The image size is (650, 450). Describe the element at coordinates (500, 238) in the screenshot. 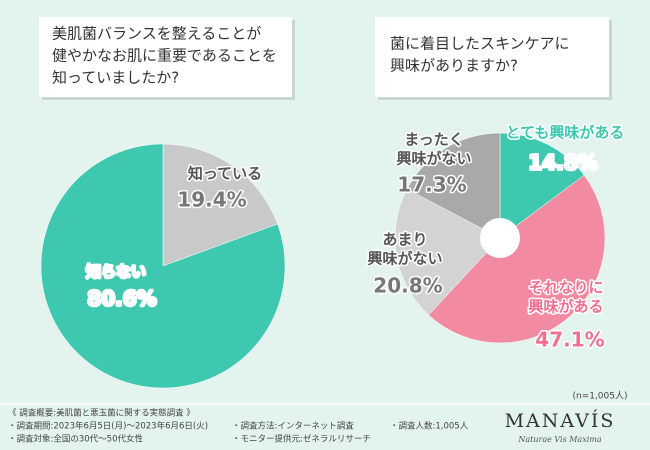

I see `donut-hole` at that location.